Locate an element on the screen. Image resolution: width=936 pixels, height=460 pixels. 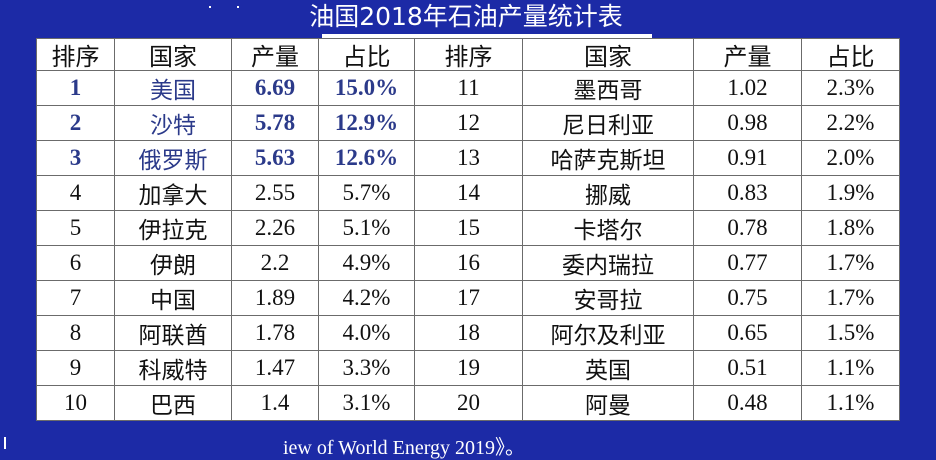
share-cell: 2.3% is located at coordinates (850, 88).